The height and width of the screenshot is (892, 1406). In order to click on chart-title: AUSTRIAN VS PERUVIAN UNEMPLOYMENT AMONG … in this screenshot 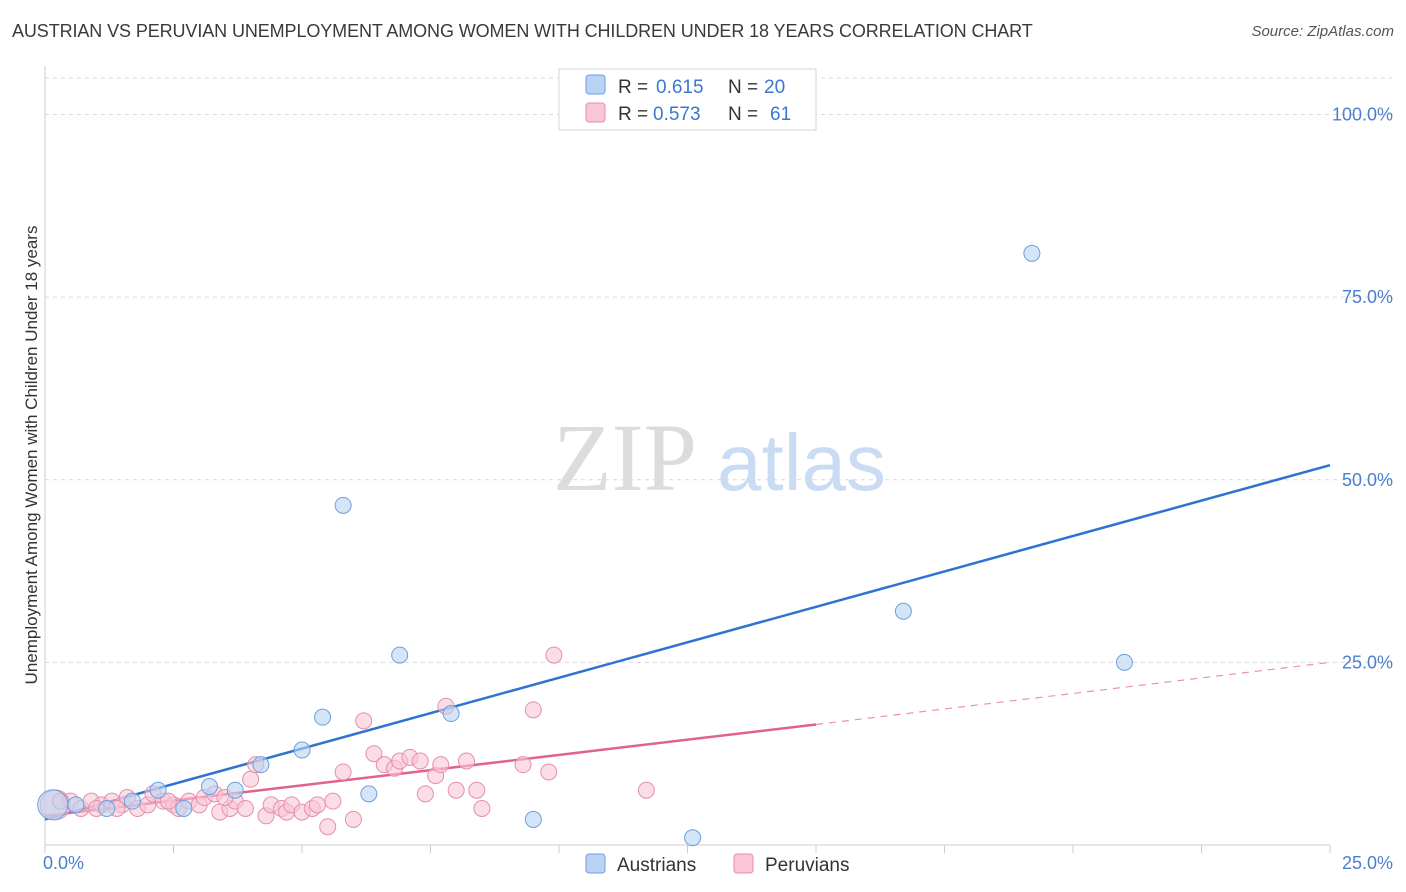, I will do `click(522, 31)`.